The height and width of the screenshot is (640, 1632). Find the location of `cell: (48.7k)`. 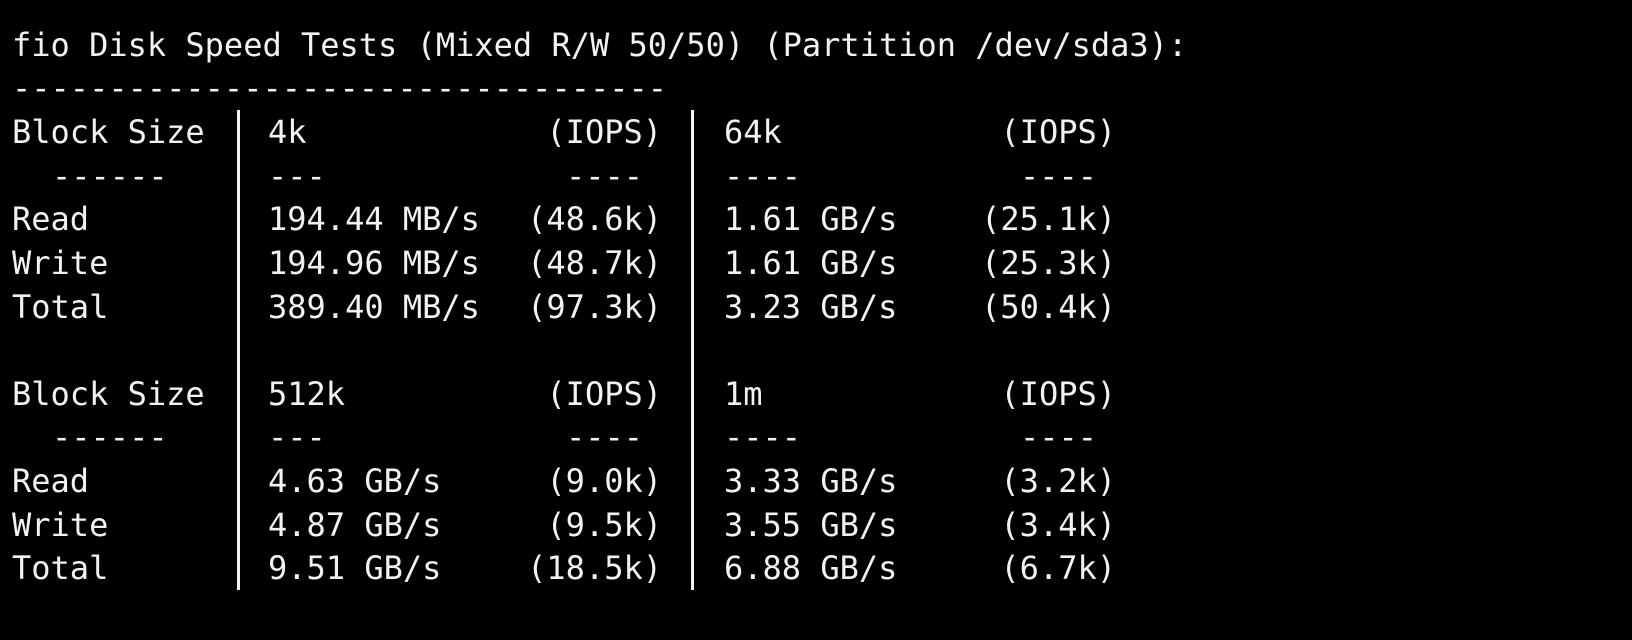

cell: (48.7k) is located at coordinates (594, 263).